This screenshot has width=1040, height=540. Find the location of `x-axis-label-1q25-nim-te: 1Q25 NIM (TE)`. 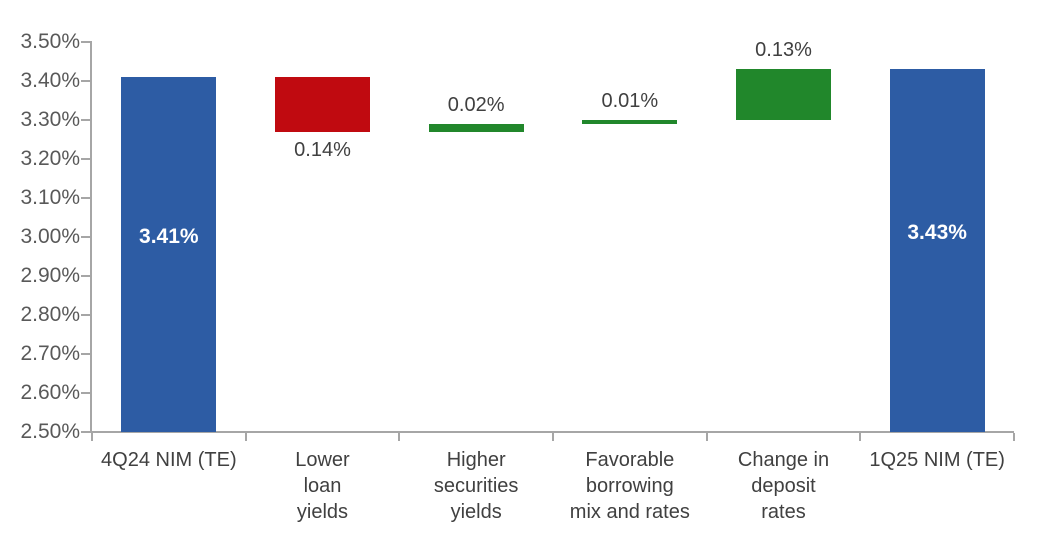

x-axis-label-1q25-nim-te: 1Q25 NIM (TE) is located at coordinates (937, 460).